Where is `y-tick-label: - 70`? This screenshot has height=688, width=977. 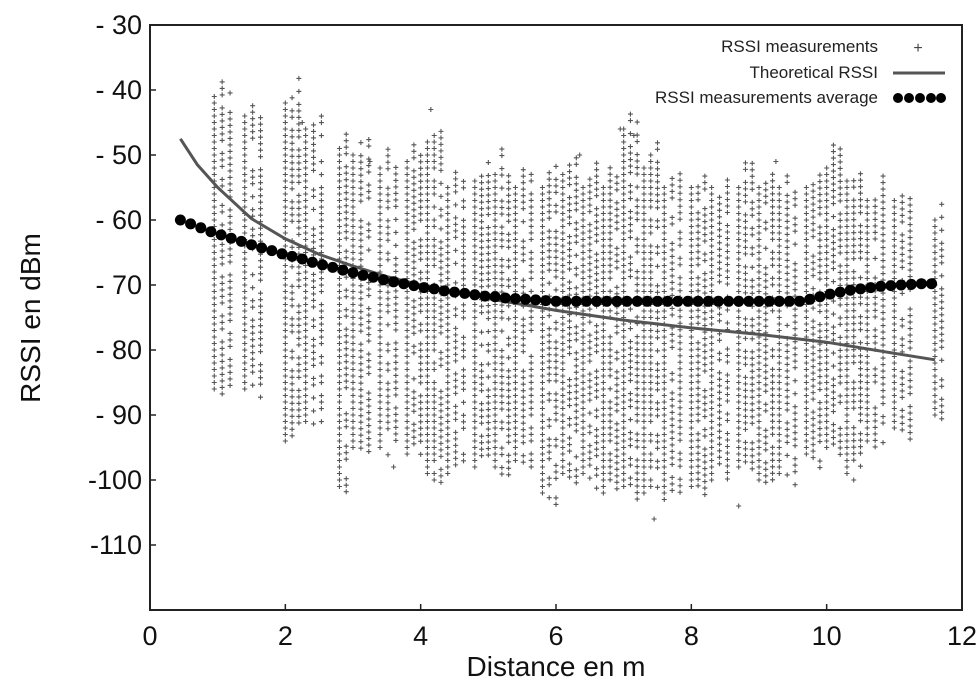 y-tick-label: - 70 is located at coordinates (118, 285).